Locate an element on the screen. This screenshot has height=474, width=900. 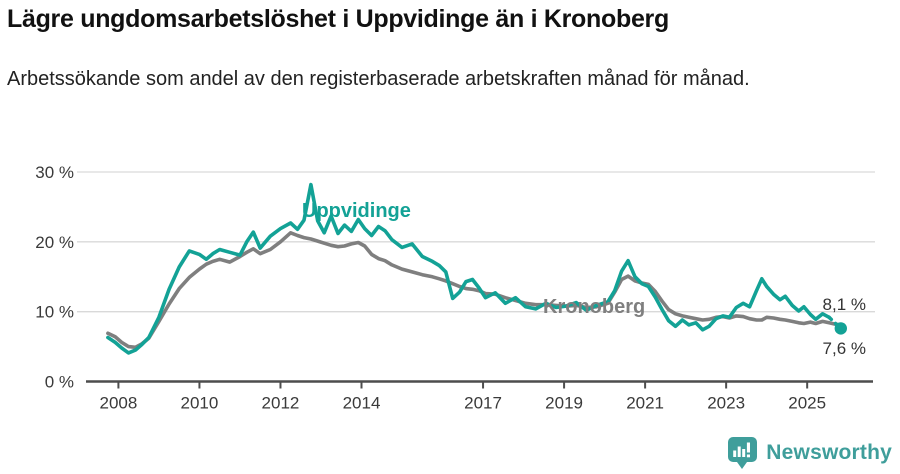
x-axis-tick-label: 2008 is located at coordinates (118, 403).